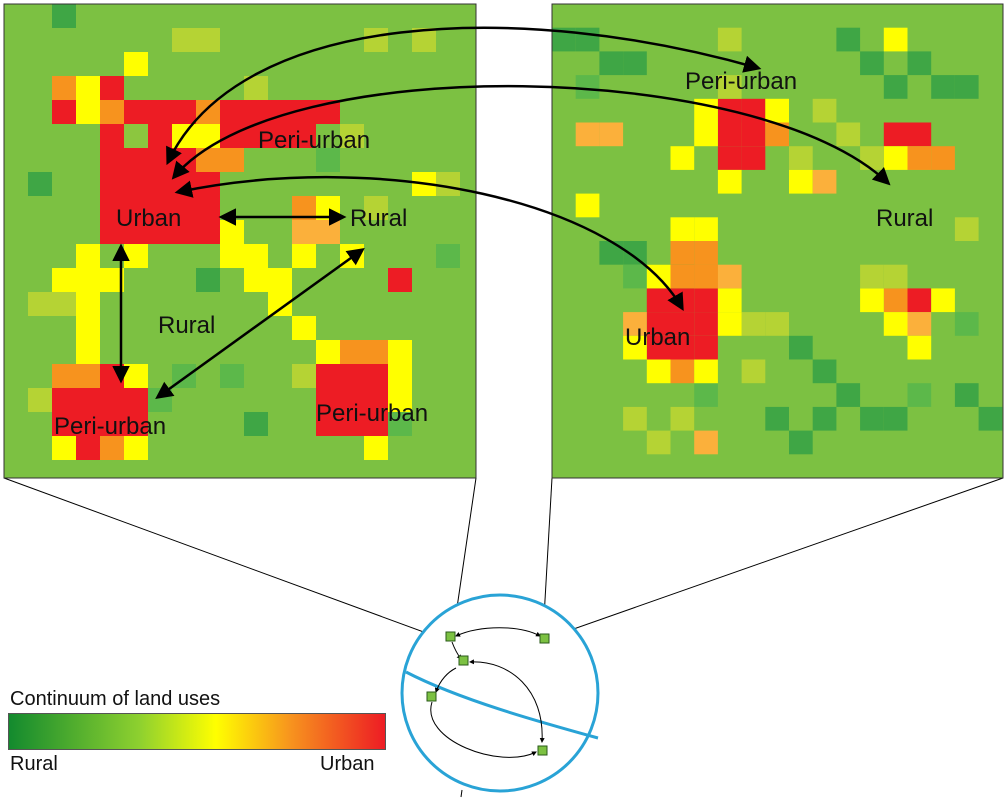  I want to click on label-periurban-top: Peri-urban, so click(314, 140).